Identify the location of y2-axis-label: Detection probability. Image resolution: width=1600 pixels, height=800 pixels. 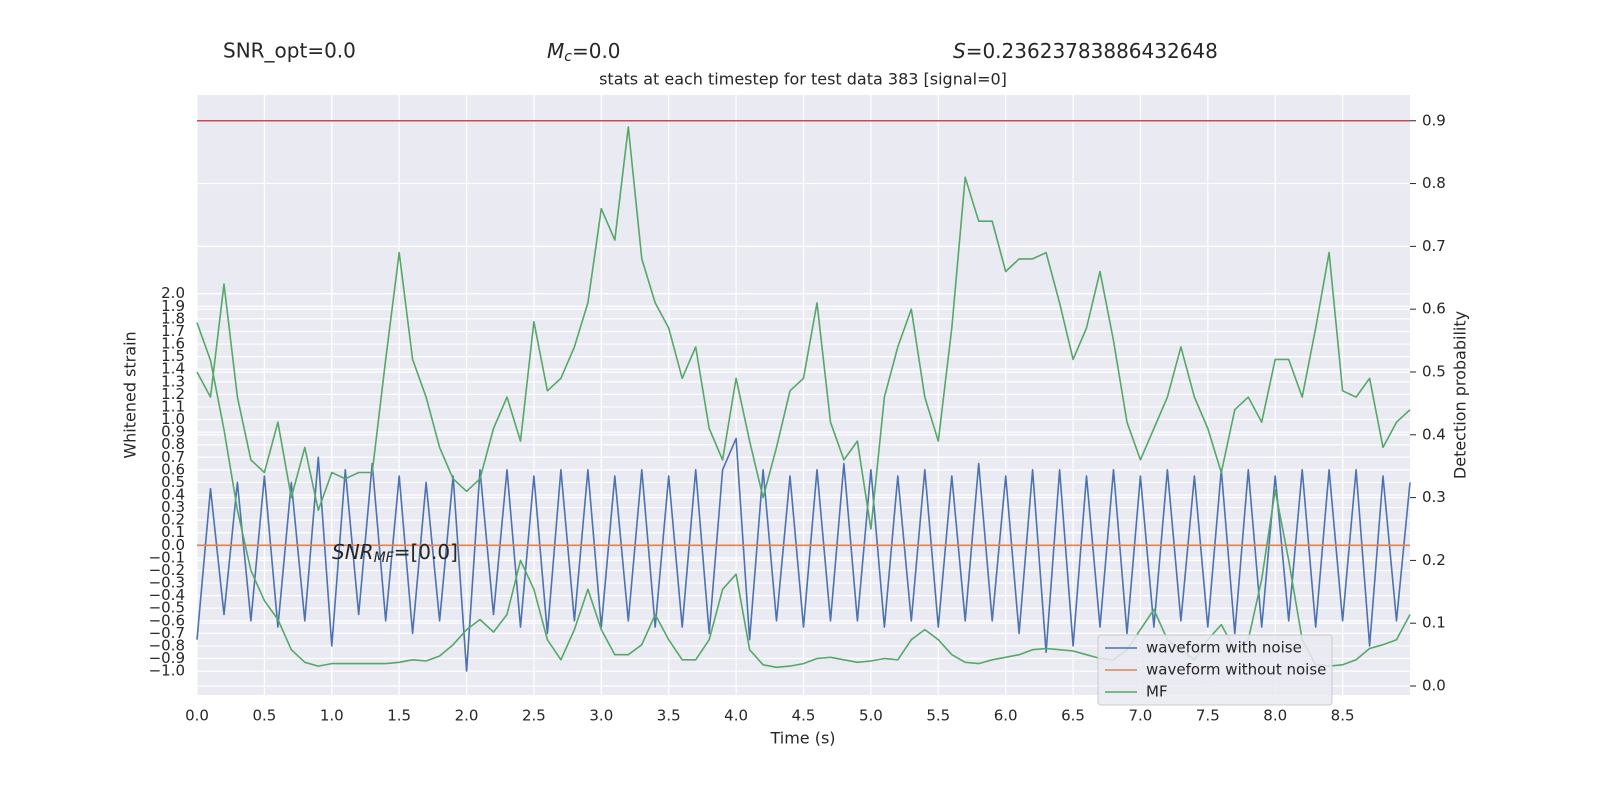
(1460, 395).